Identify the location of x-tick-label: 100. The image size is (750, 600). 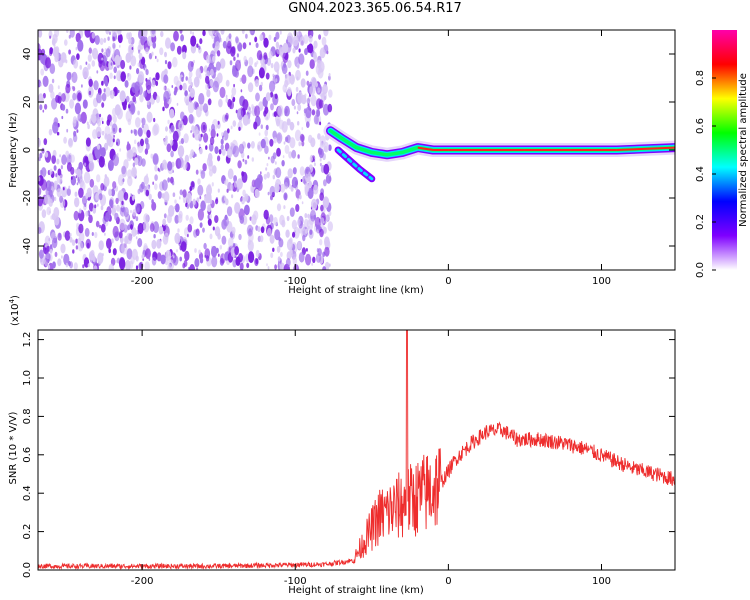
(601, 281).